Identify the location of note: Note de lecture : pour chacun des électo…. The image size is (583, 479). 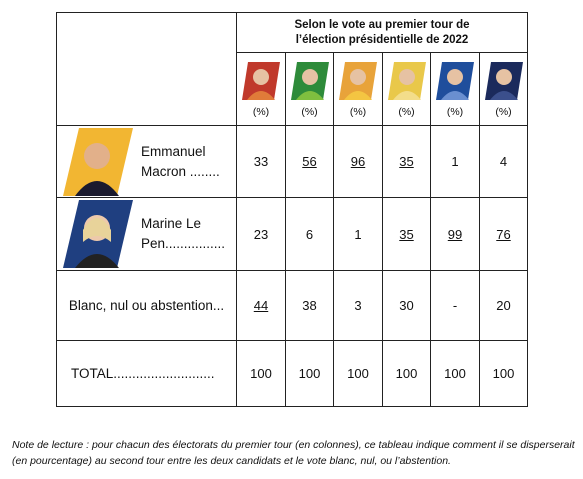
(293, 453).